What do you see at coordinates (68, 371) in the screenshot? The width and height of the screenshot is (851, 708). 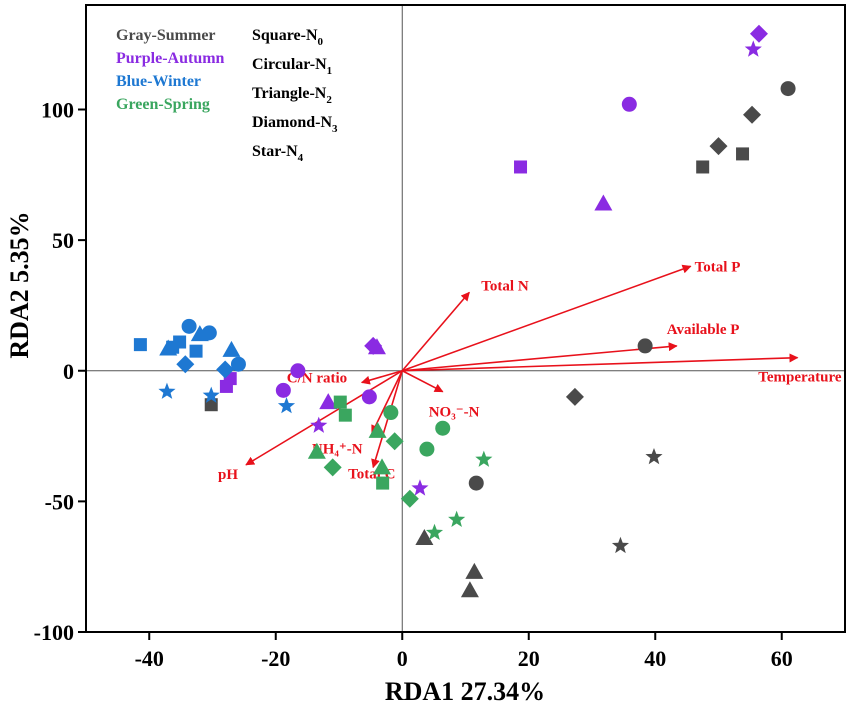 I see `y-tick-label: 0` at bounding box center [68, 371].